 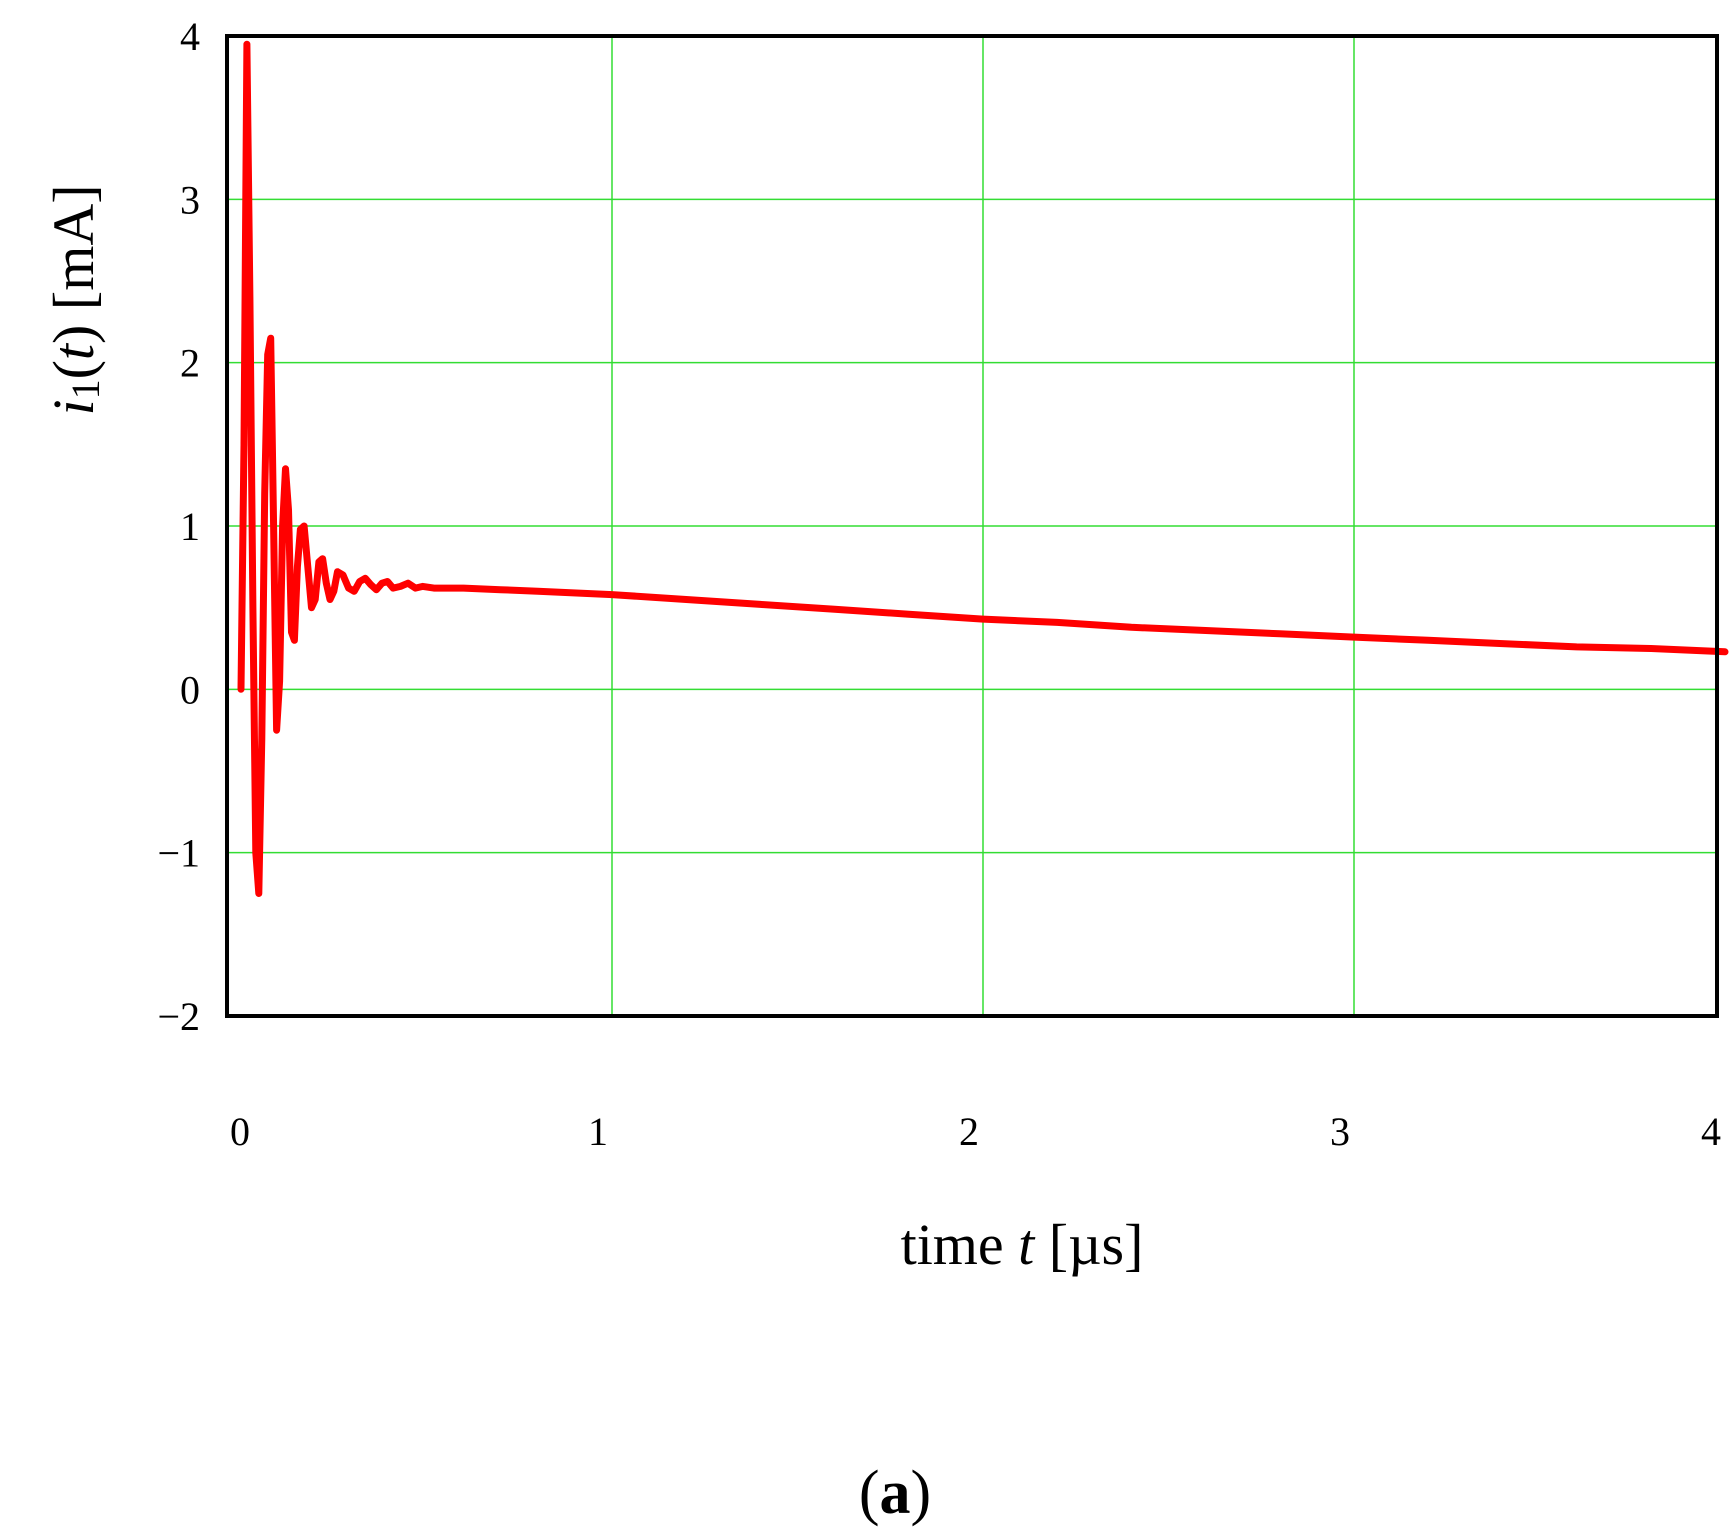 What do you see at coordinates (1088, 1244) in the screenshot?
I see `x-axis-unit: [µs]` at bounding box center [1088, 1244].